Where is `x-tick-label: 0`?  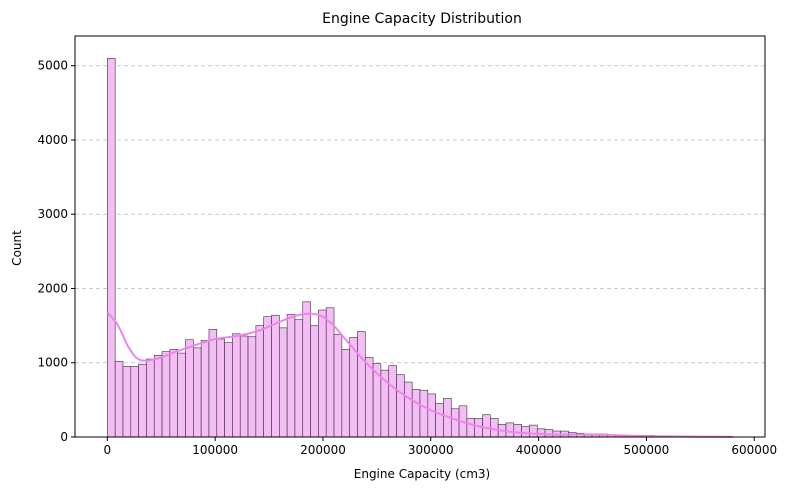
x-tick-label: 0 is located at coordinates (108, 450).